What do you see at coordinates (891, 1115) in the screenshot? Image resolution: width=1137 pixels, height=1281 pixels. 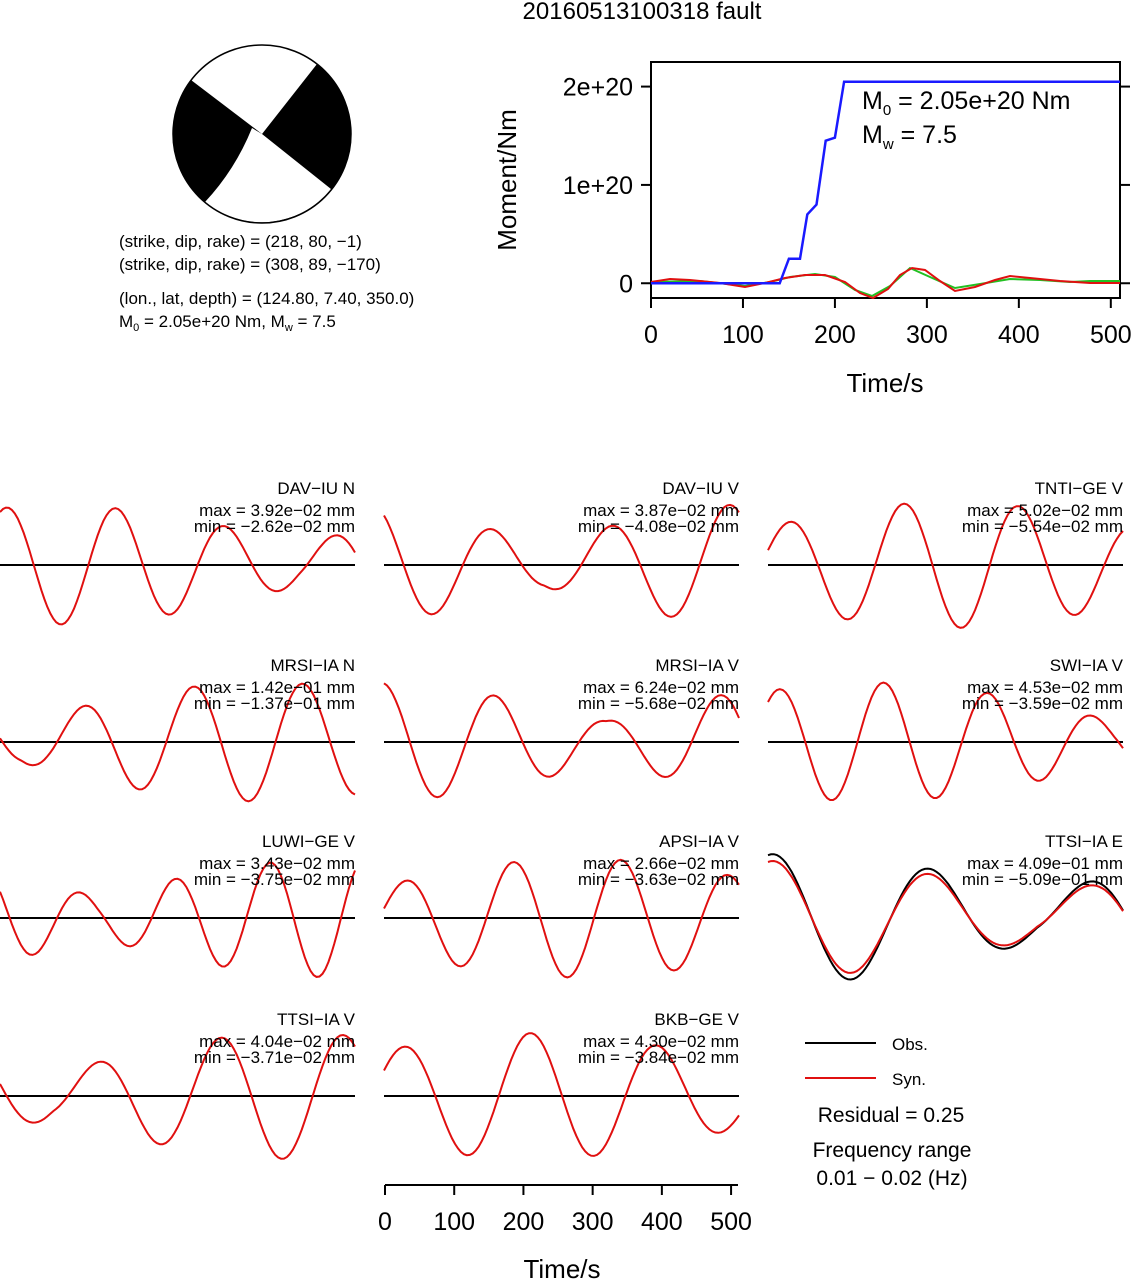 I see `residual-text: Residual = 0.25` at bounding box center [891, 1115].